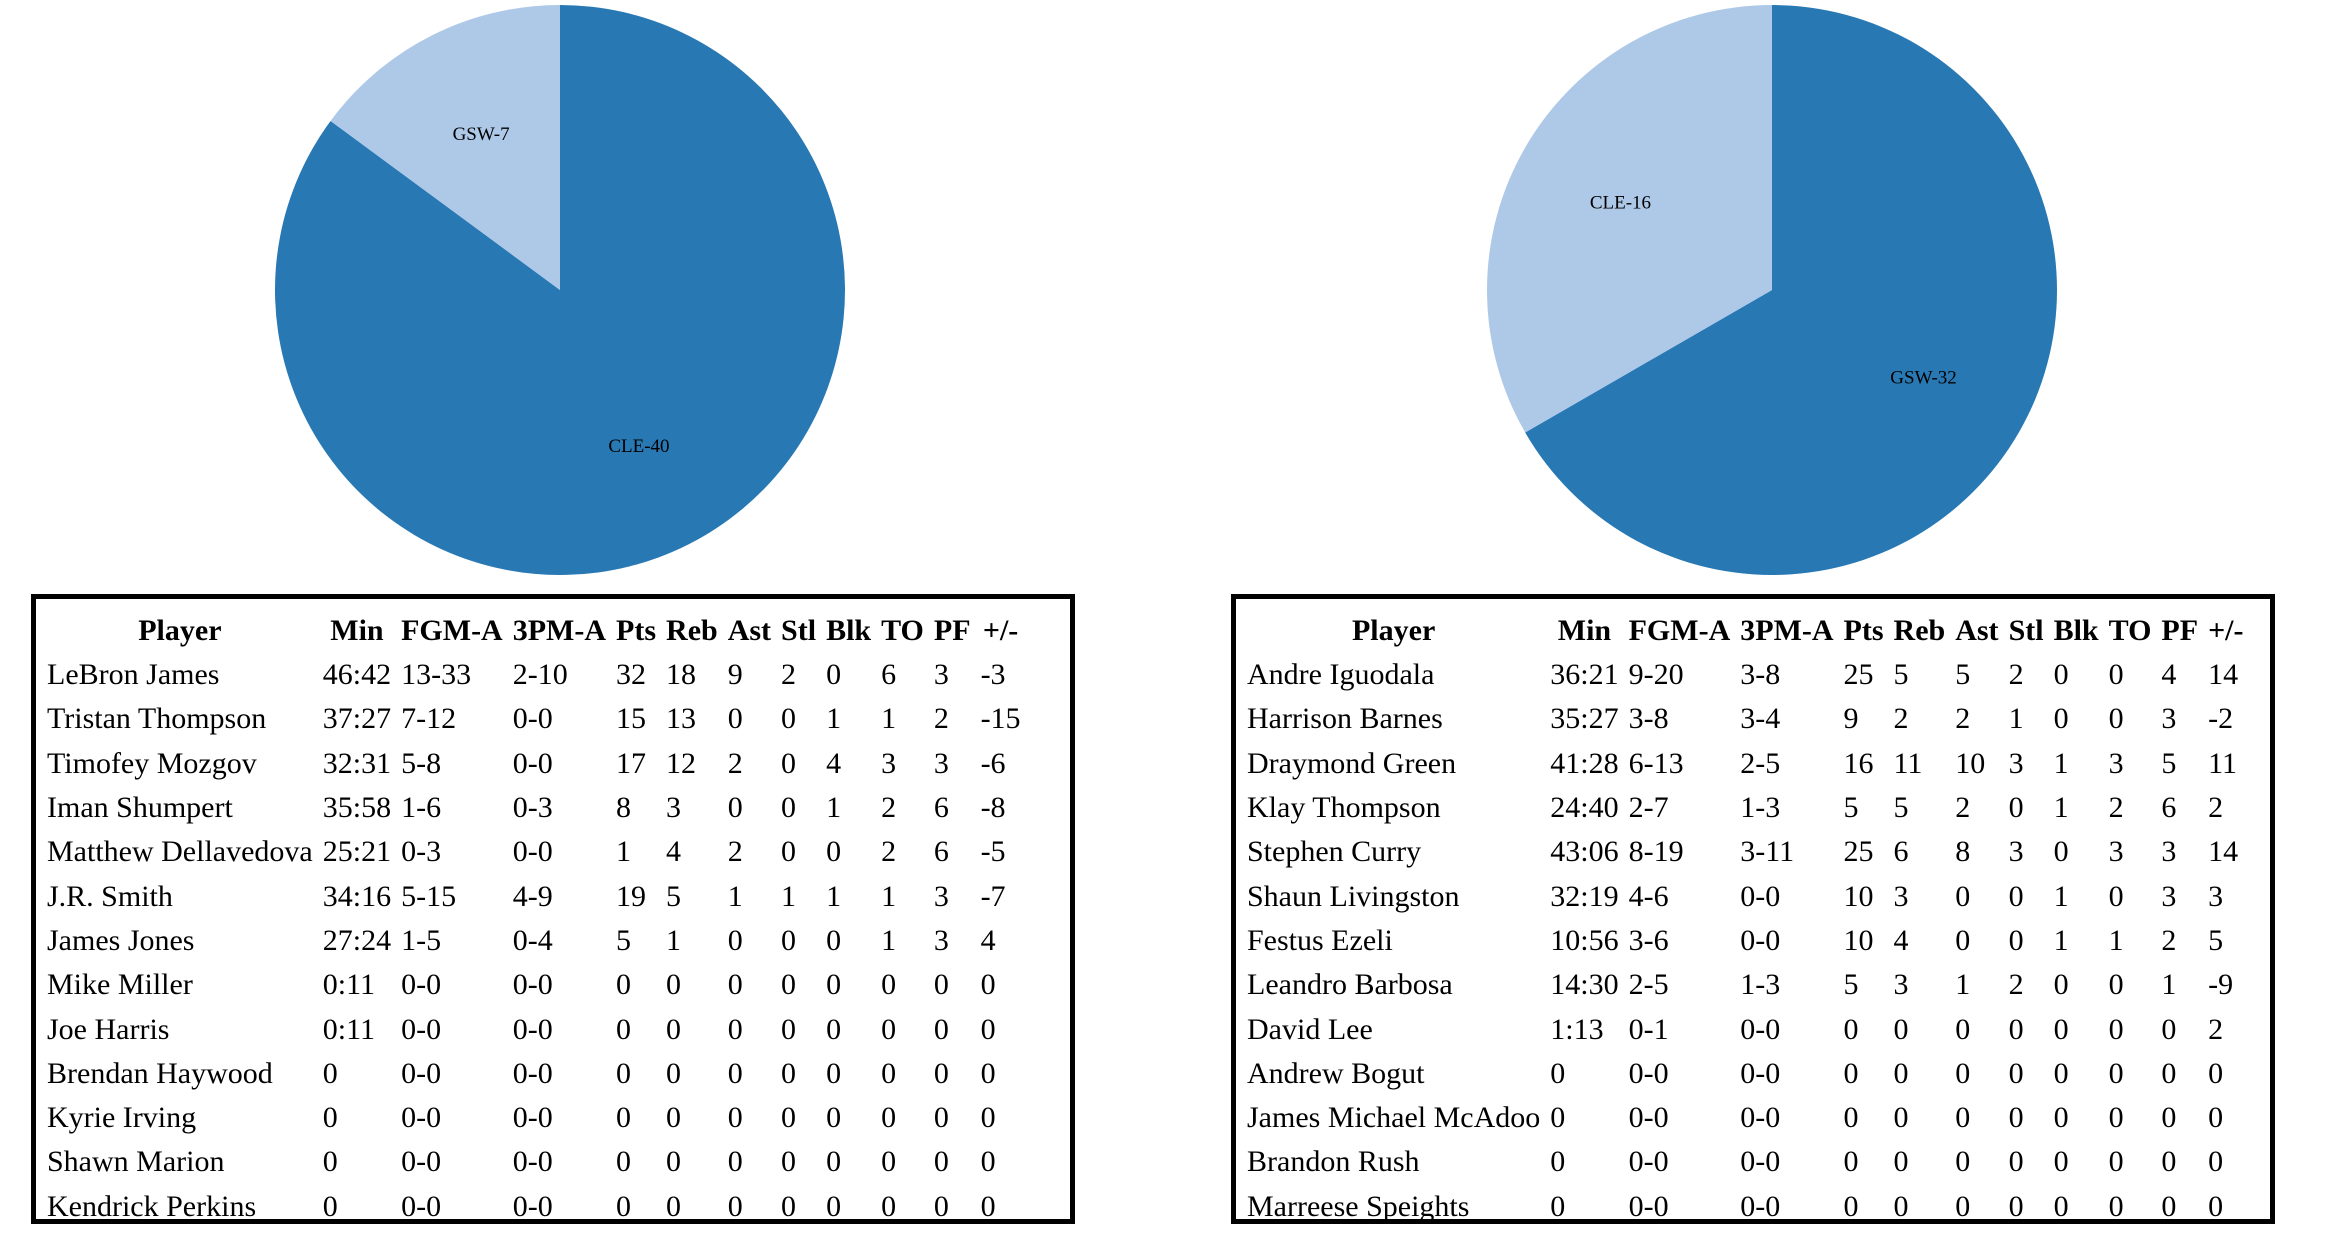  I want to click on table-row: Festus Ezeli 10:56 3-6 0-0 10 4 0 0 1 1 2 5, so click(1745, 941).